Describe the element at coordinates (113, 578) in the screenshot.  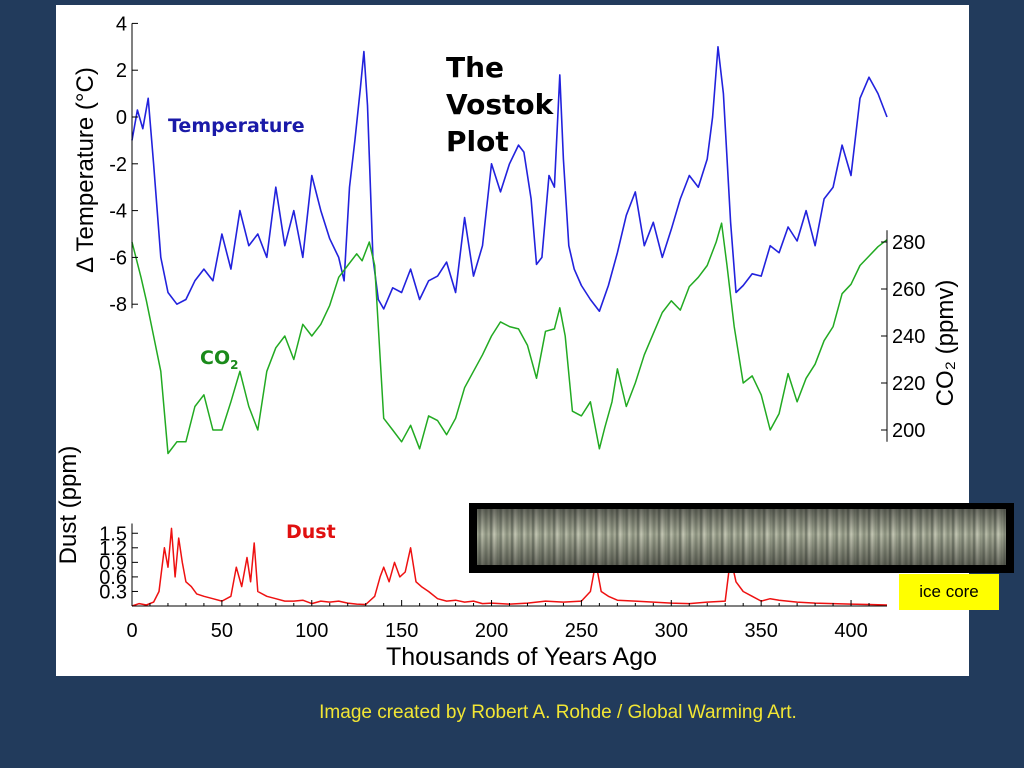
I see `dust-tick-label: 0.6` at that location.